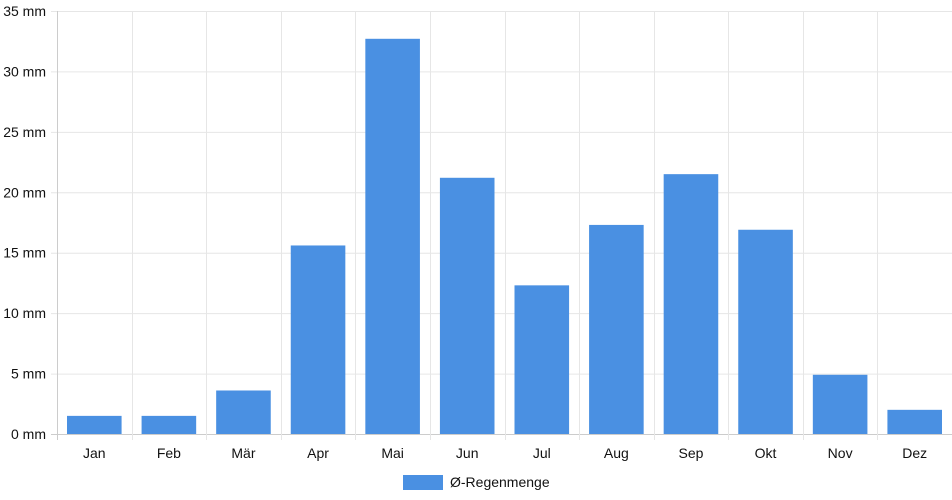 Image resolution: width=952 pixels, height=500 pixels. What do you see at coordinates (28, 374) in the screenshot?
I see `y-tick-label: 5 mm` at bounding box center [28, 374].